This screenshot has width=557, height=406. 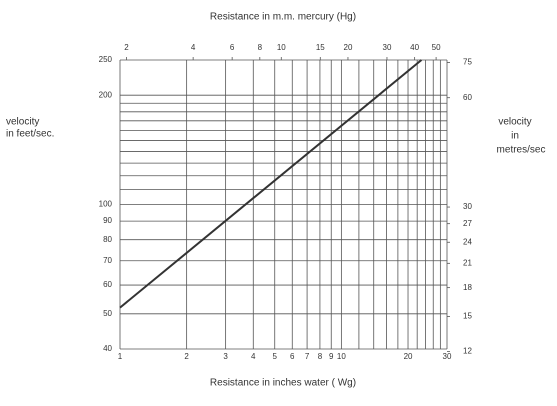 What do you see at coordinates (107, 239) in the screenshot?
I see `y-tick-label: 80` at bounding box center [107, 239].